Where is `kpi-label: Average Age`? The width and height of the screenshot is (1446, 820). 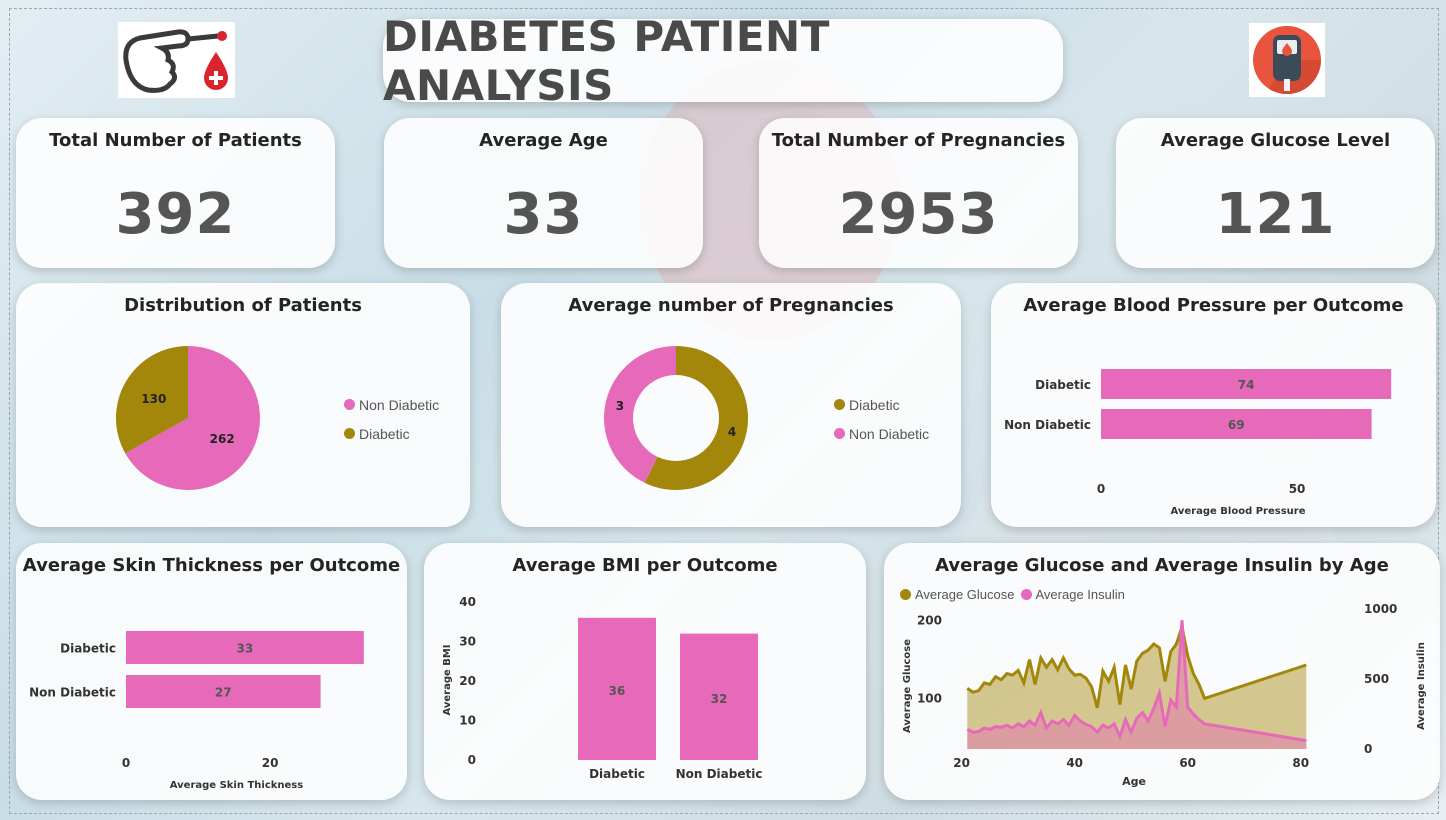 kpi-label: Average Age is located at coordinates (543, 140).